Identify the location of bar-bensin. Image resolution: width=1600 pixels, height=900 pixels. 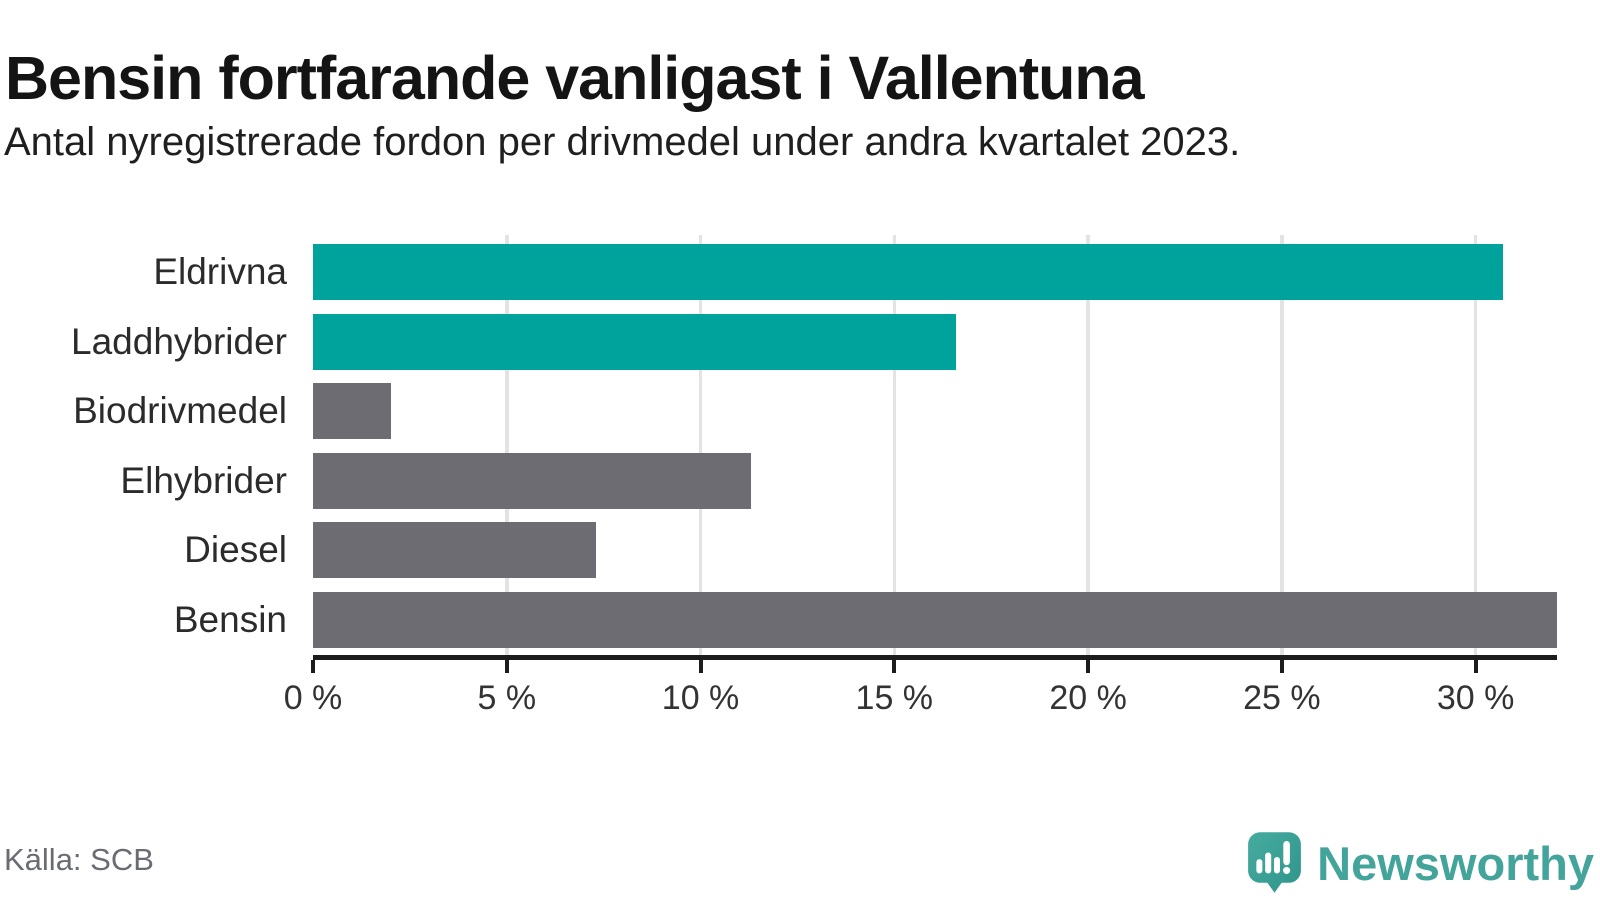
(935, 619).